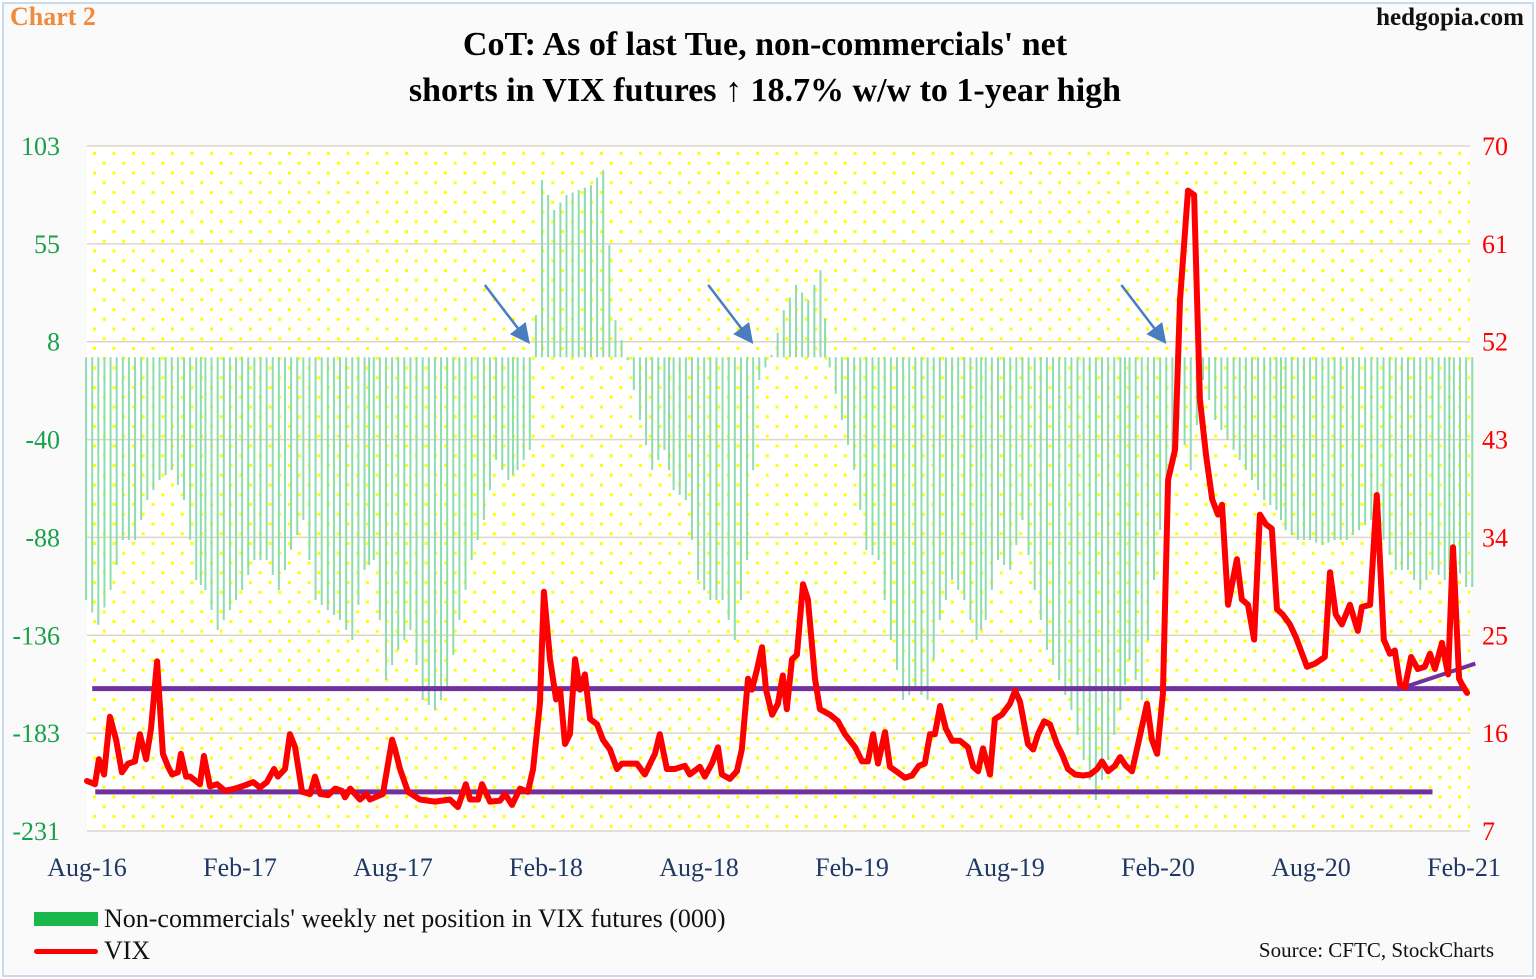 The image size is (1536, 979). Describe the element at coordinates (1376, 950) in the screenshot. I see `source-note: Source: CFTC, StockCharts` at that location.